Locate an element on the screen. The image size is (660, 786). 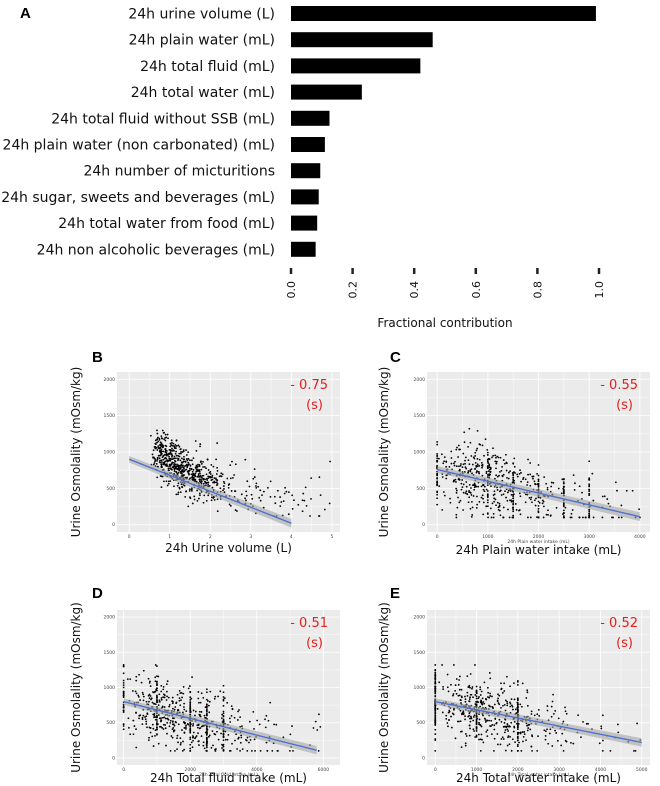
x-tick-label: 4 is located at coordinates (291, 537).